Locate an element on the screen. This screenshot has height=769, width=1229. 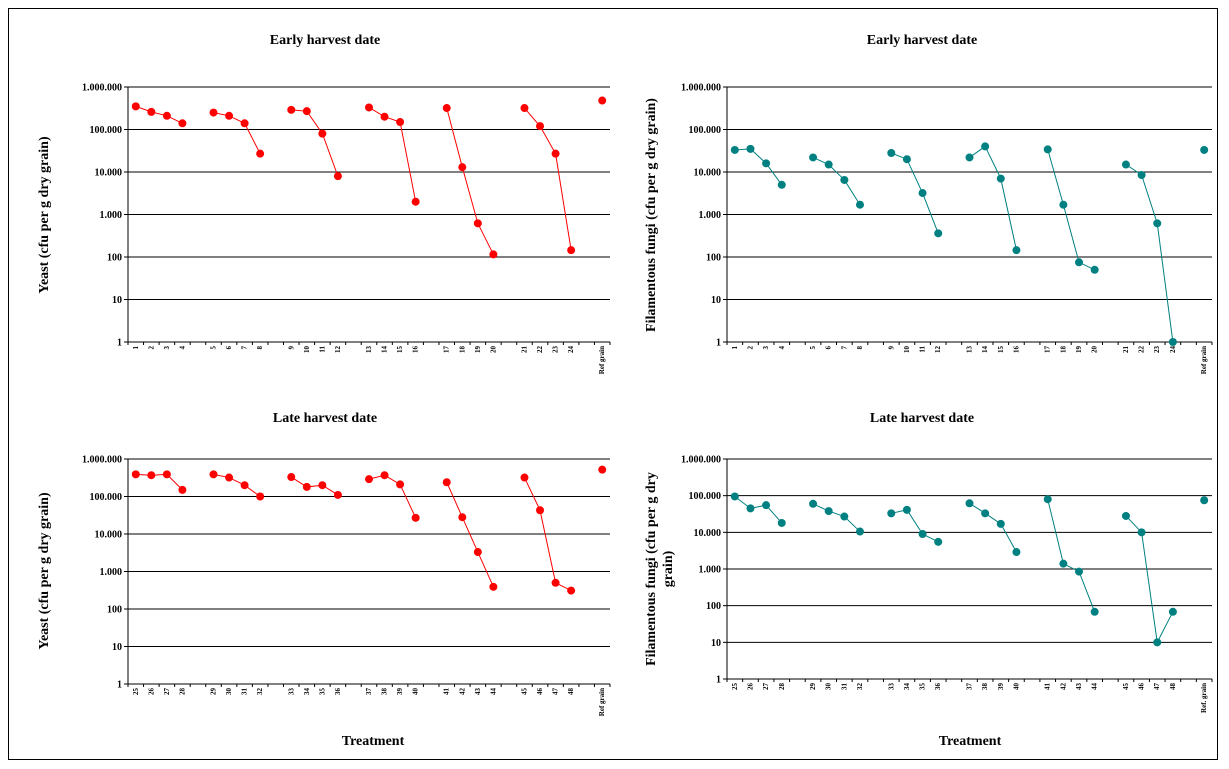
x-tick-label: 5 is located at coordinates (813, 348).